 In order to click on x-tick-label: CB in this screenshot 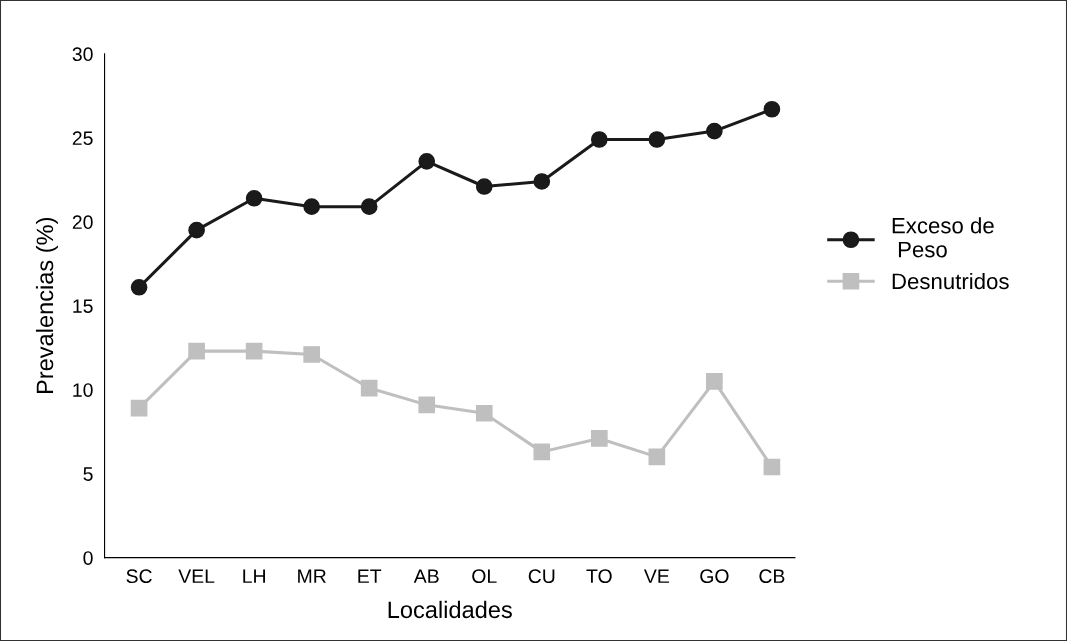, I will do `click(772, 576)`.